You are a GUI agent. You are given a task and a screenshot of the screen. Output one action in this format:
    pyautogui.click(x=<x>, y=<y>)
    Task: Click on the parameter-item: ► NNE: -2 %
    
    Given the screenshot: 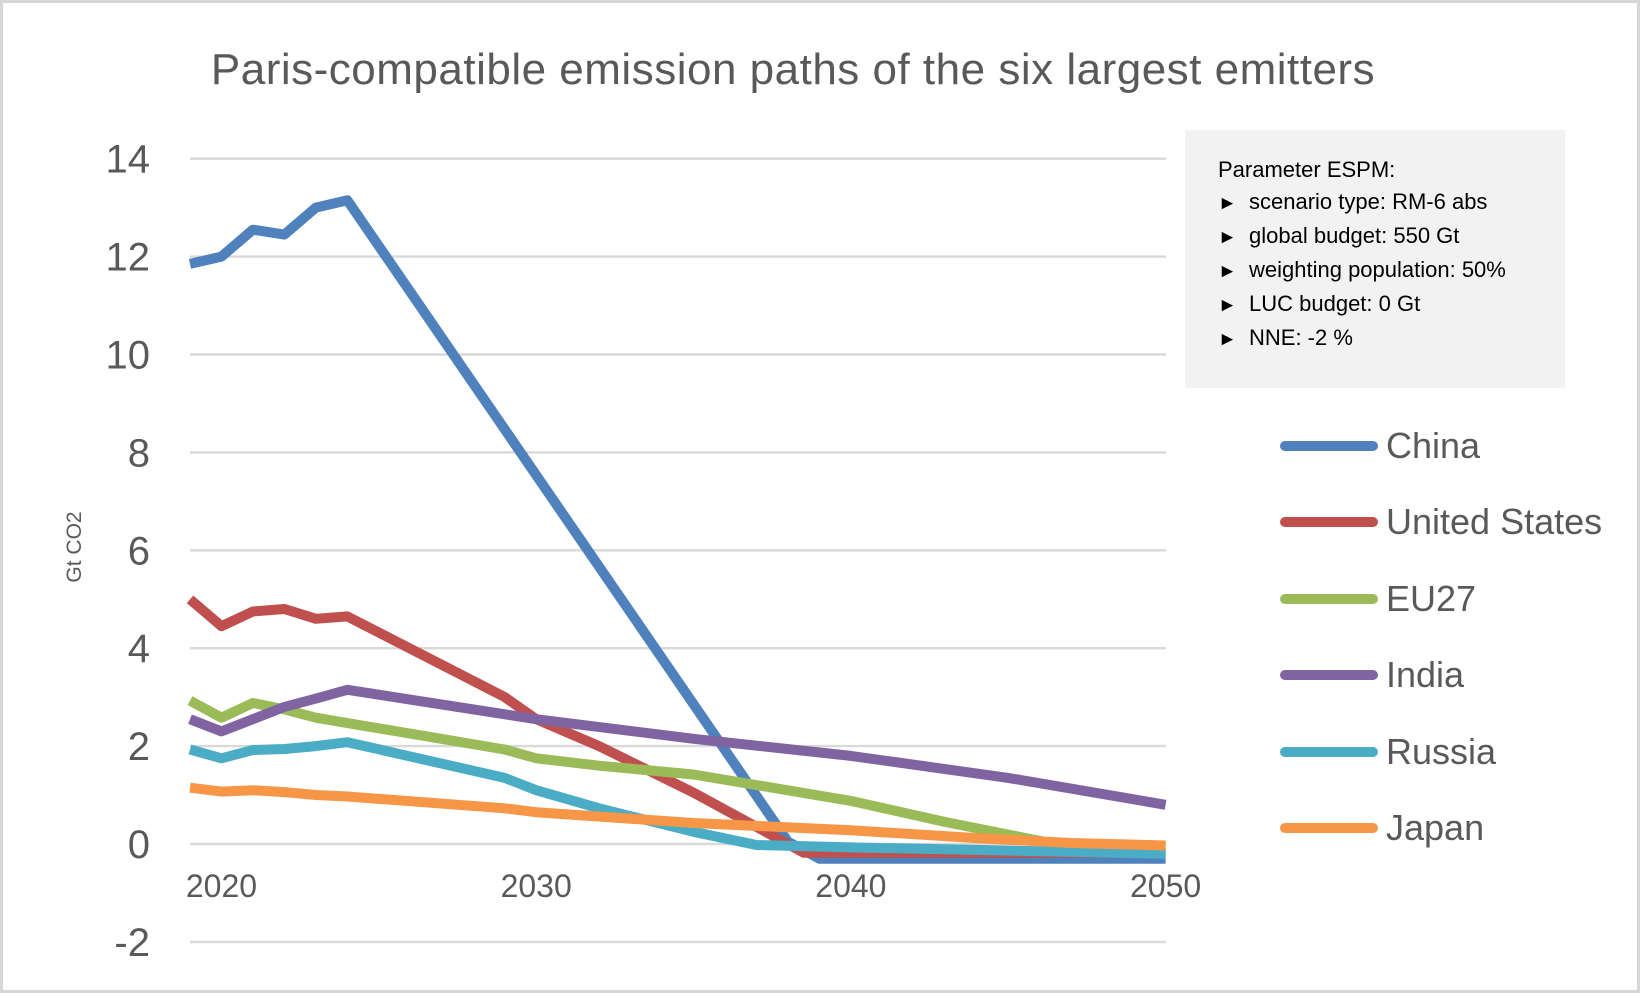 What is the action you would take?
    pyautogui.click(x=1386, y=339)
    